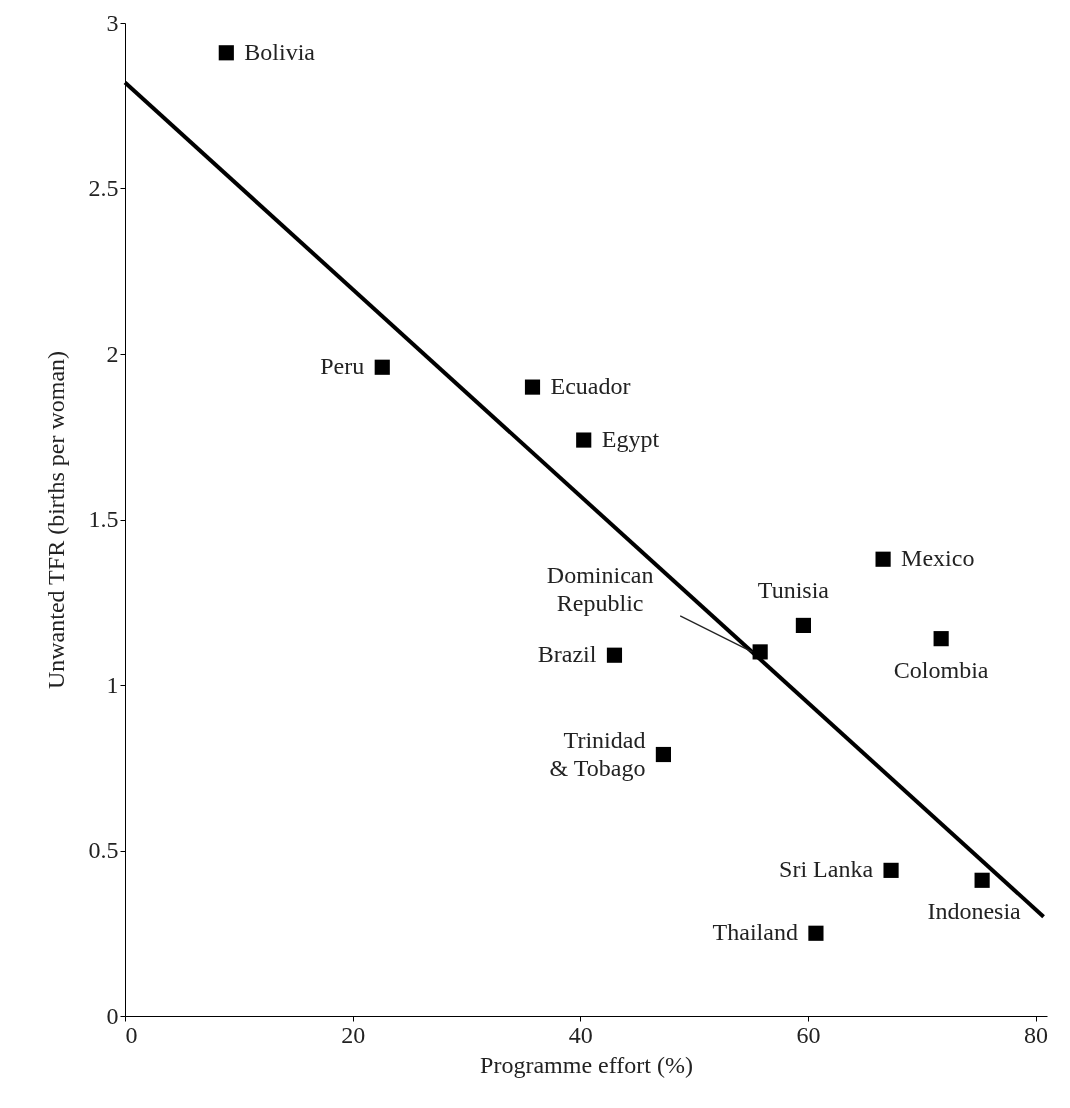 The width and height of the screenshot is (1070, 1108). Describe the element at coordinates (755, 932) in the screenshot. I see `annotation: Thailand` at that location.